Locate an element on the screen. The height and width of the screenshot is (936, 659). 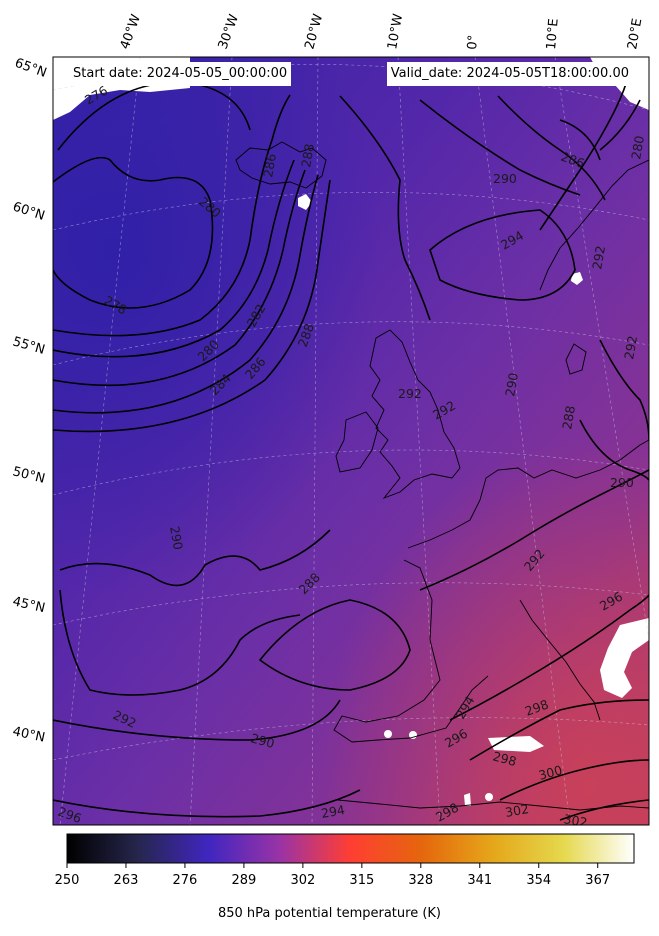
colorbar-tick-label: 315 is located at coordinates (361, 880).